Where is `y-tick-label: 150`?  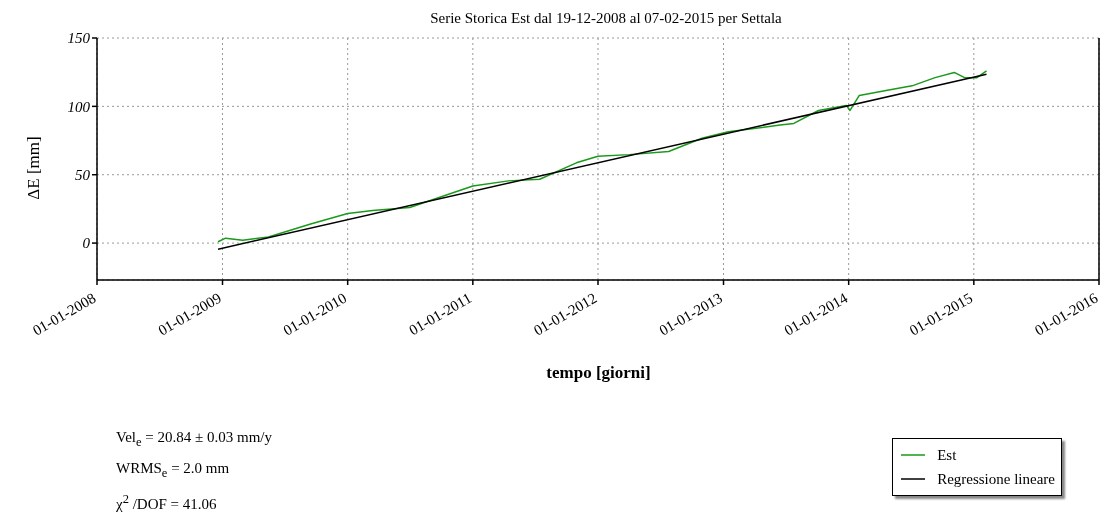 y-tick-label: 150 is located at coordinates (79, 38).